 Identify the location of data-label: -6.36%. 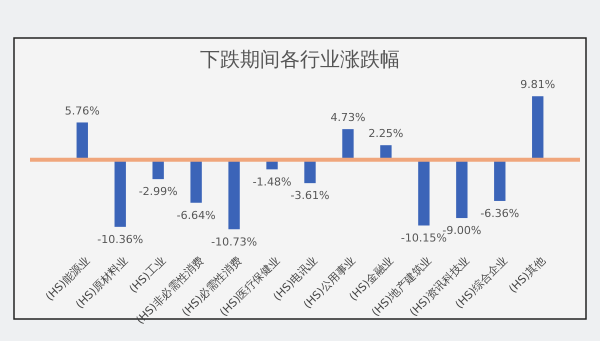
(500, 213).